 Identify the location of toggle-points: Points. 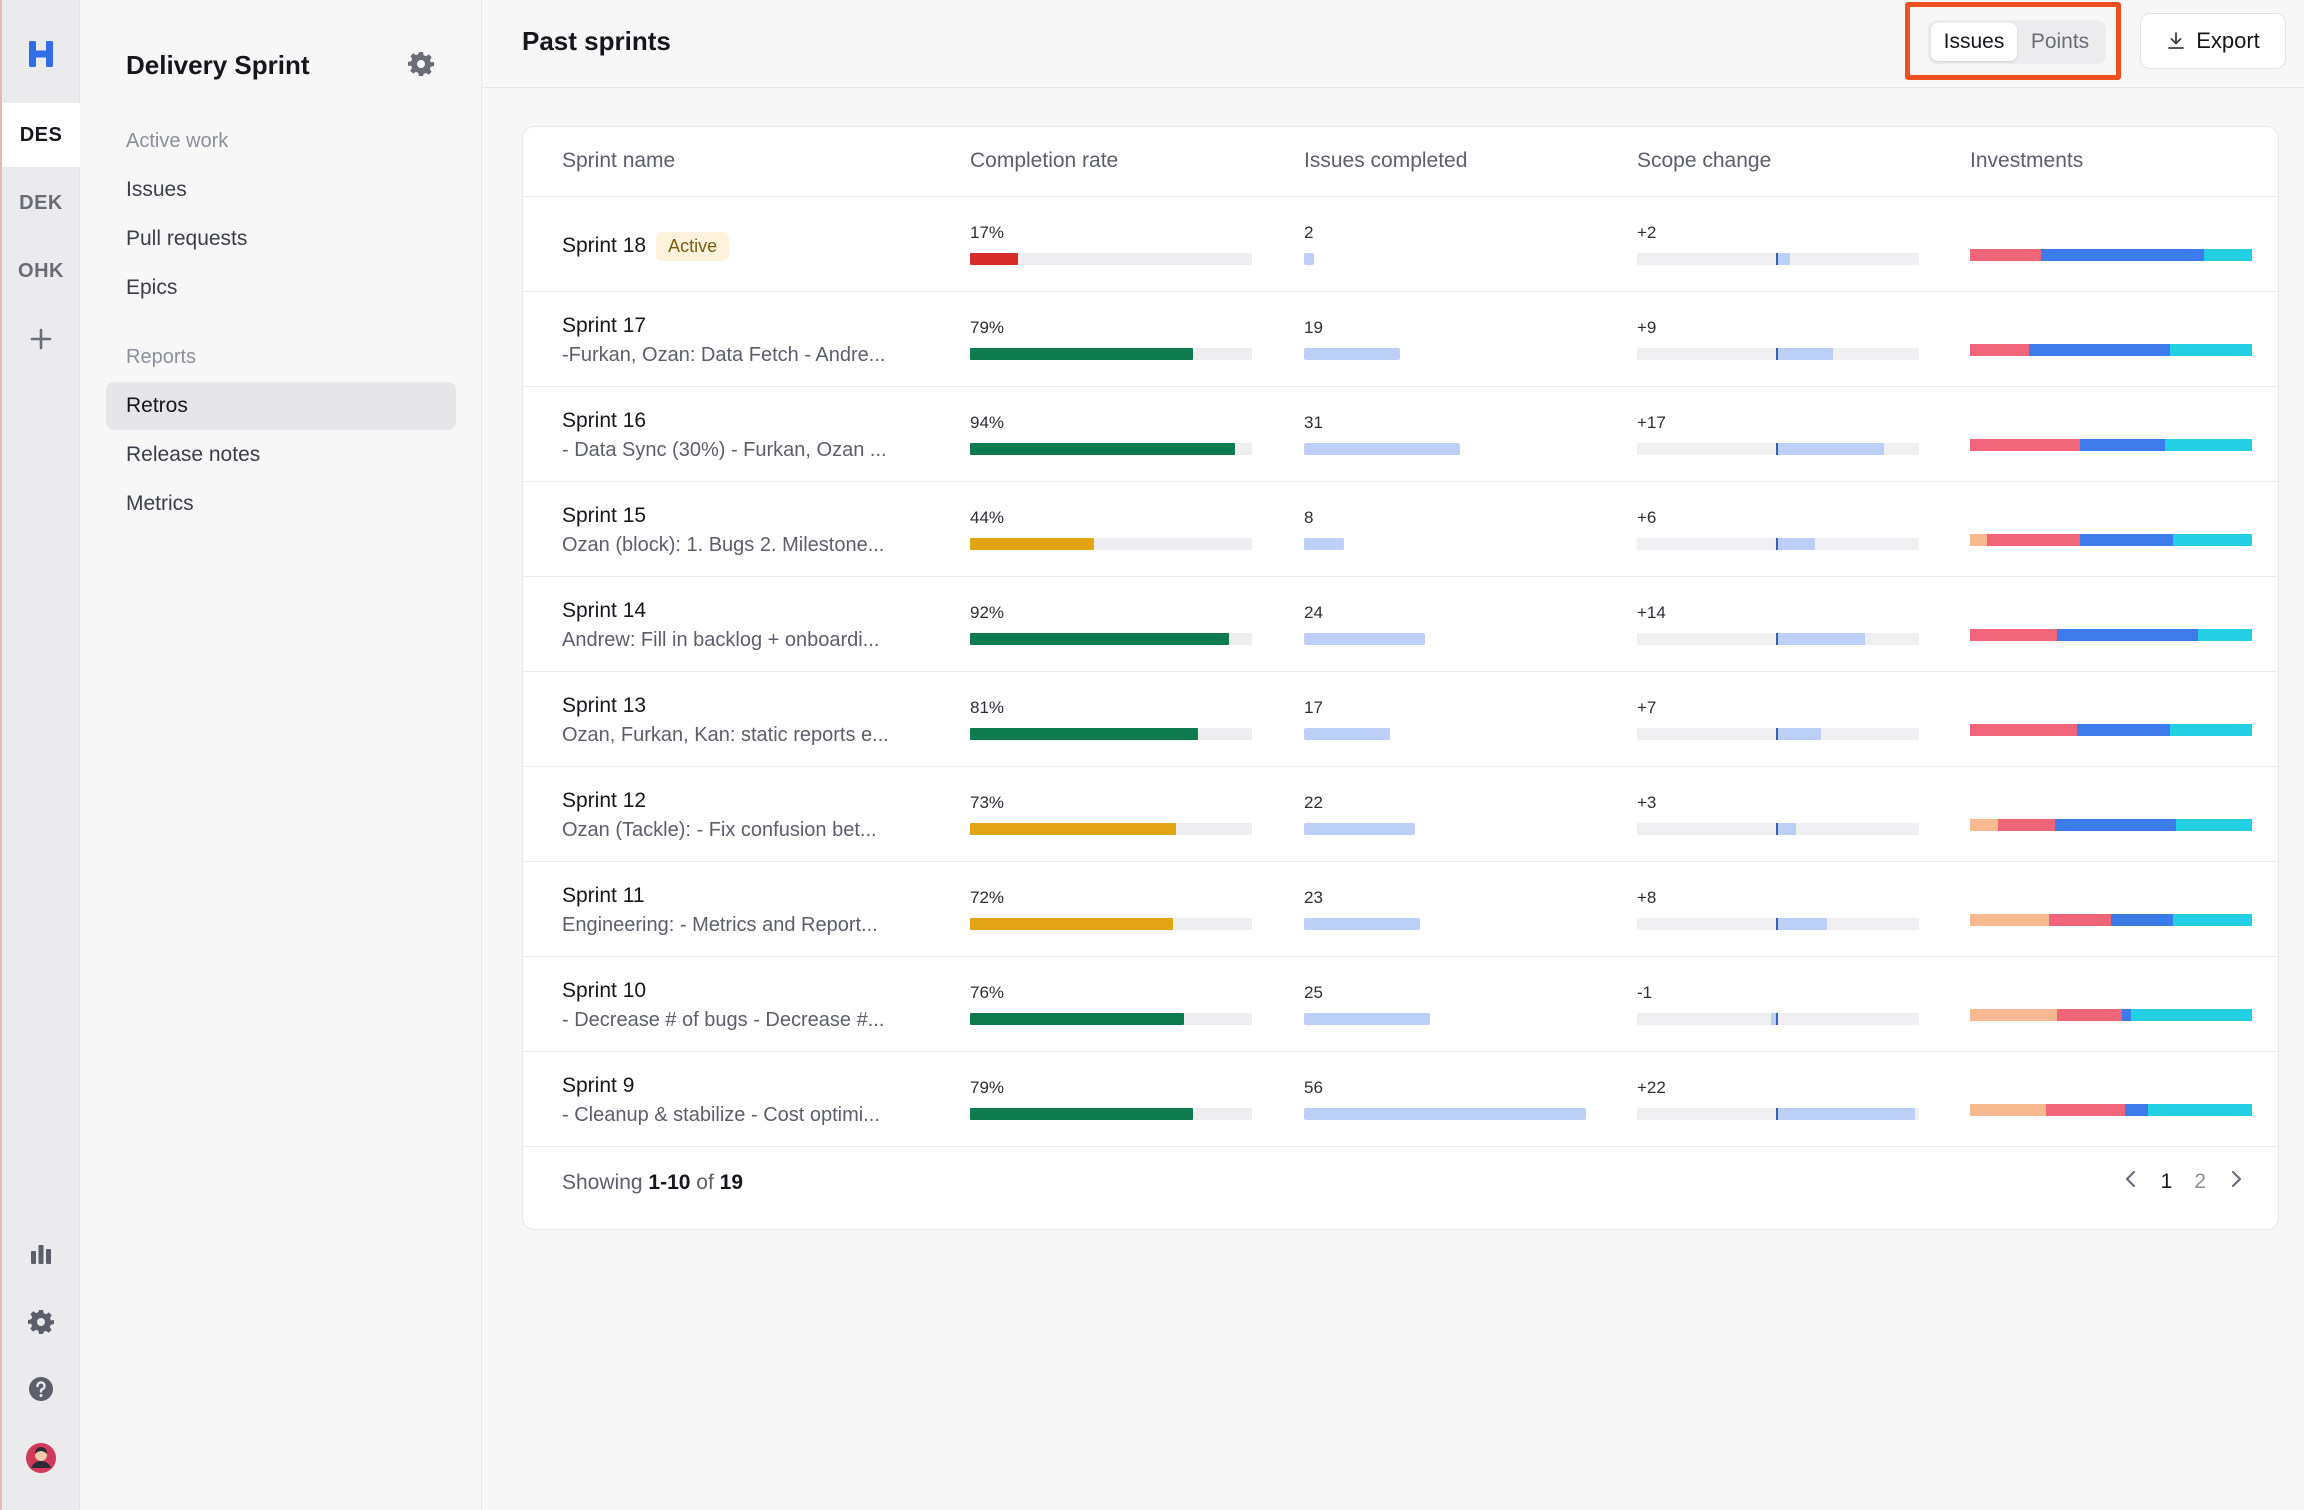
(2060, 41).